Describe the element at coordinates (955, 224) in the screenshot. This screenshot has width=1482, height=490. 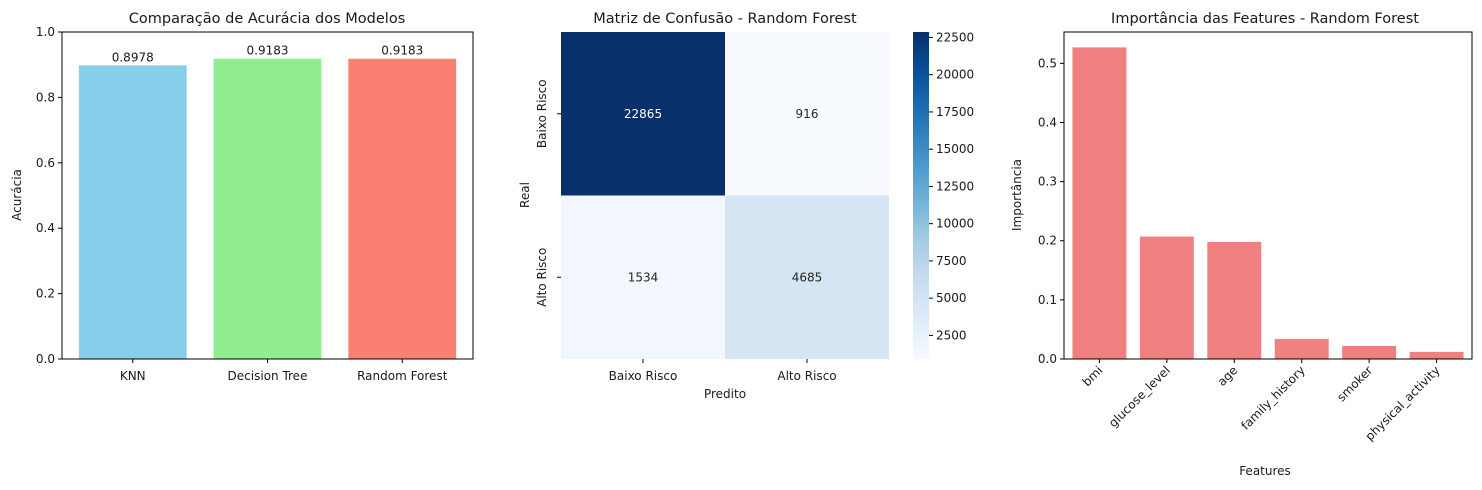
I see `colorbar-tick-label: 10000` at that location.